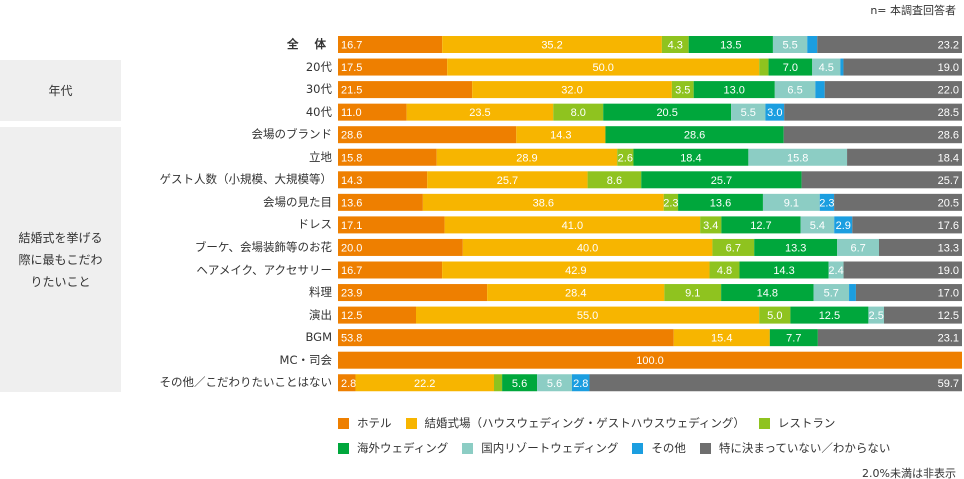 This screenshot has height=479, width=964. I want to click on data-label: 50.0, so click(602, 68).